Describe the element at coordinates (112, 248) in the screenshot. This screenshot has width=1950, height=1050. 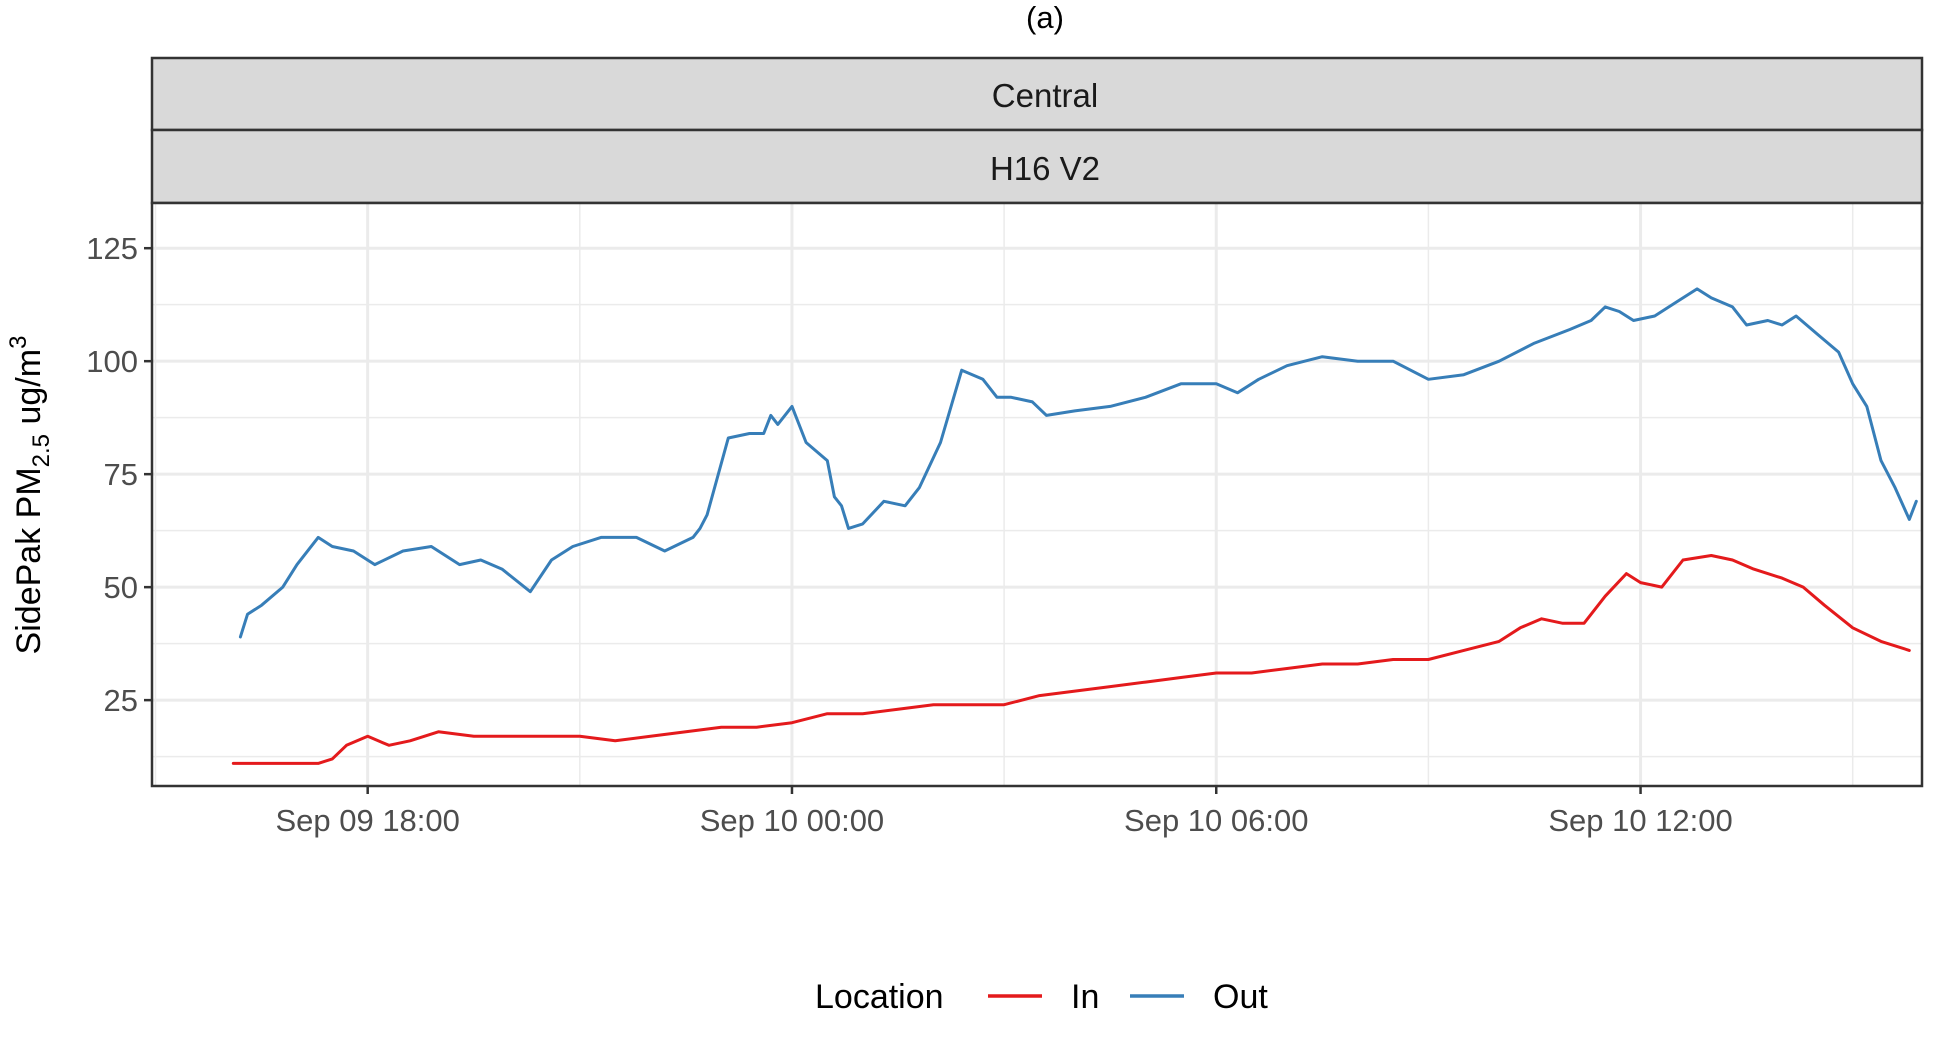
I see `y-tick-label-4: 125` at that location.